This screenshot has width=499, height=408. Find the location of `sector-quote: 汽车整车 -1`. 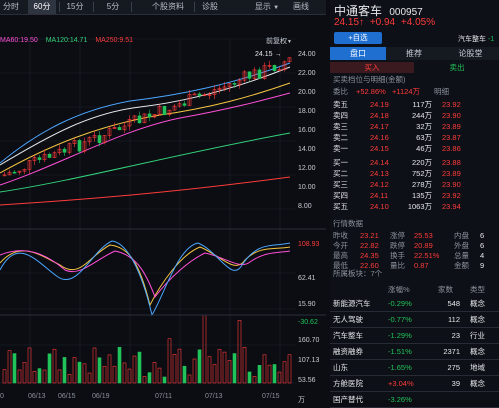

sector-quote: 汽车整车 -1 is located at coordinates (476, 39).